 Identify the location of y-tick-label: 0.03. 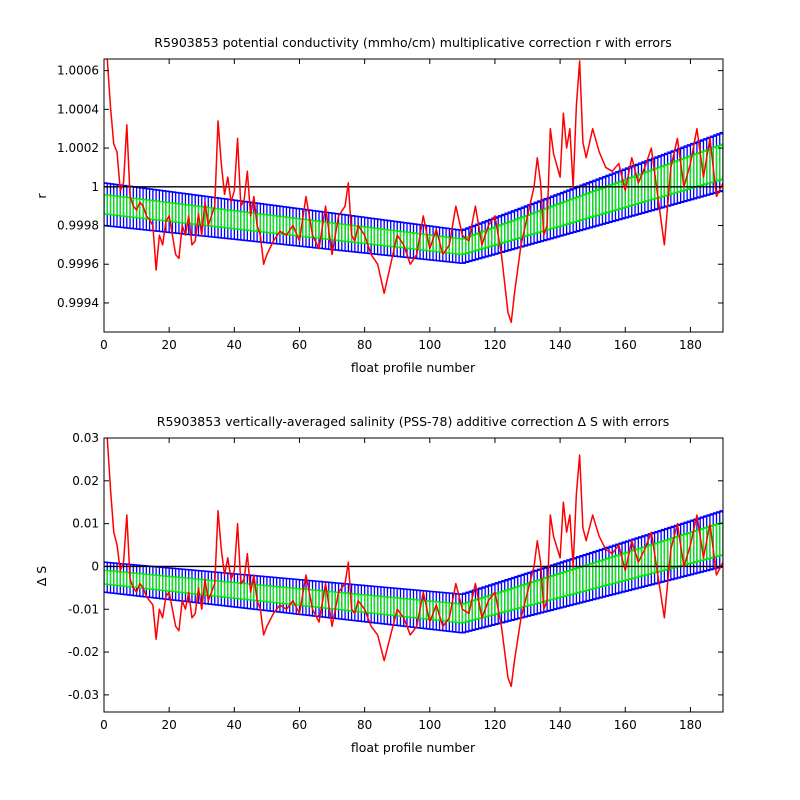
(85, 438).